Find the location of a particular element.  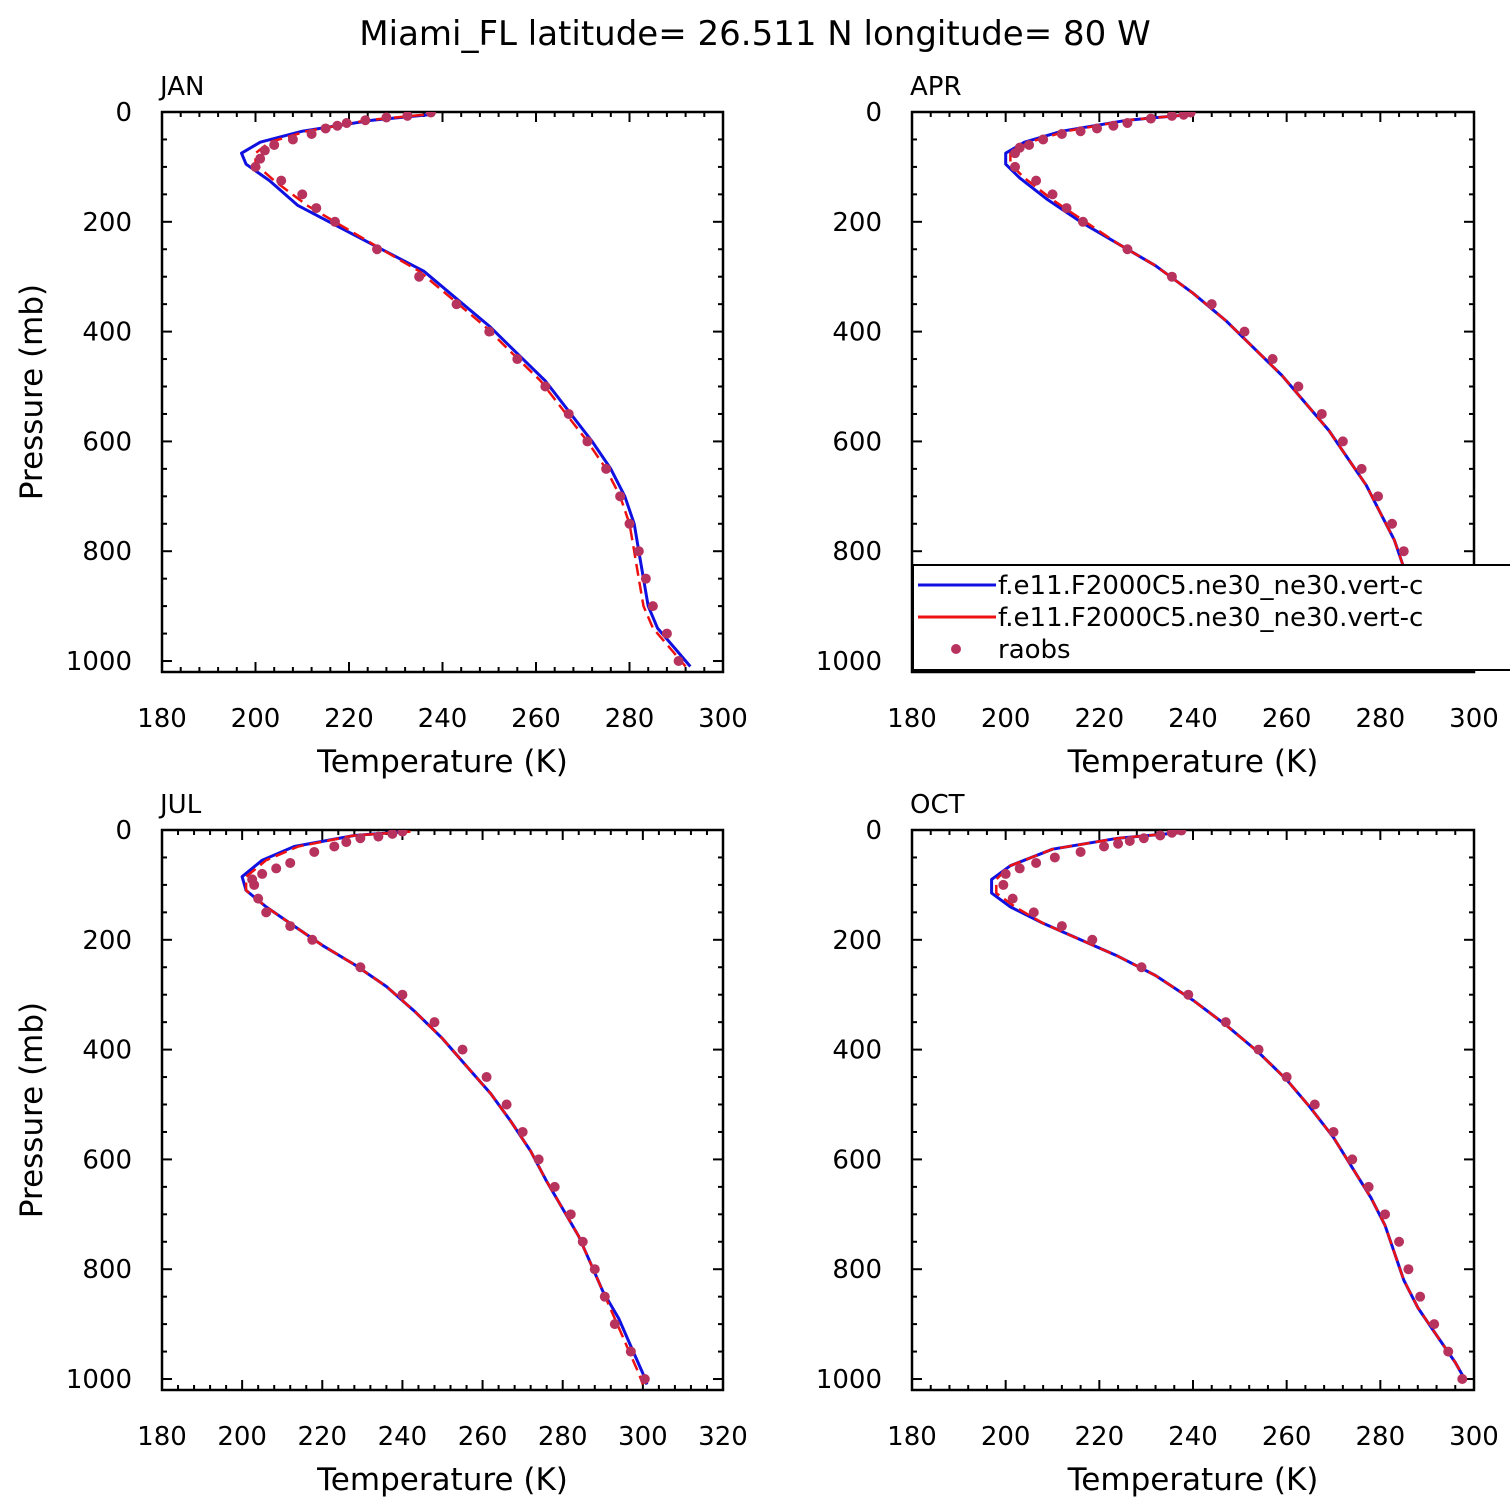

legend-label: f.e11.F2000C5.ne30_ne30.vert-c is located at coordinates (1210, 586).